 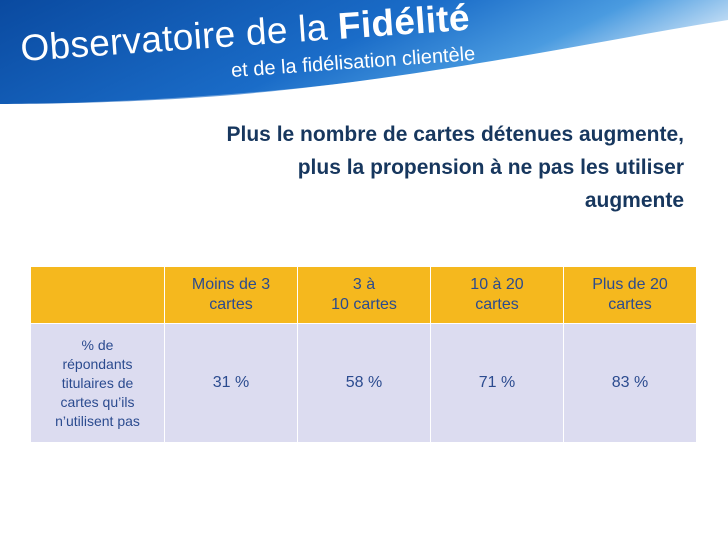 What do you see at coordinates (497, 295) in the screenshot?
I see `header-cell-10-to-20: 10 à 20 cartes` at bounding box center [497, 295].